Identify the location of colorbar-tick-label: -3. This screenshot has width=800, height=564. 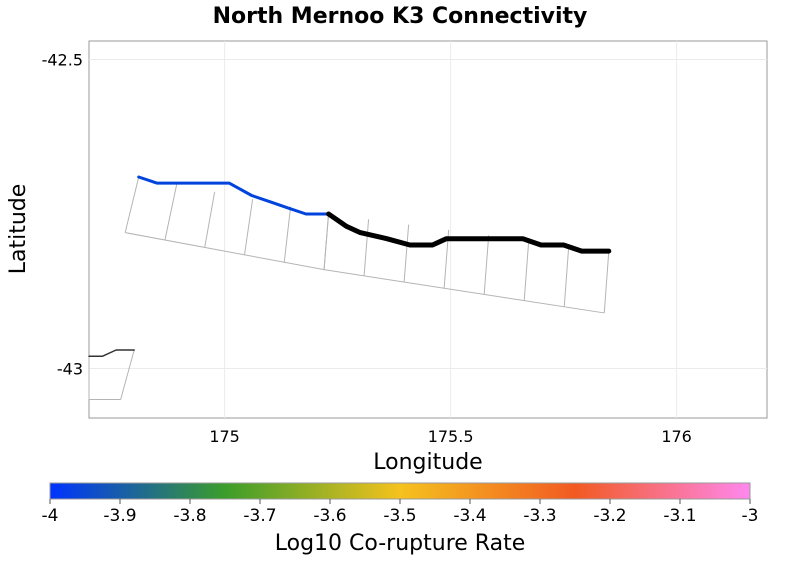
(750, 516).